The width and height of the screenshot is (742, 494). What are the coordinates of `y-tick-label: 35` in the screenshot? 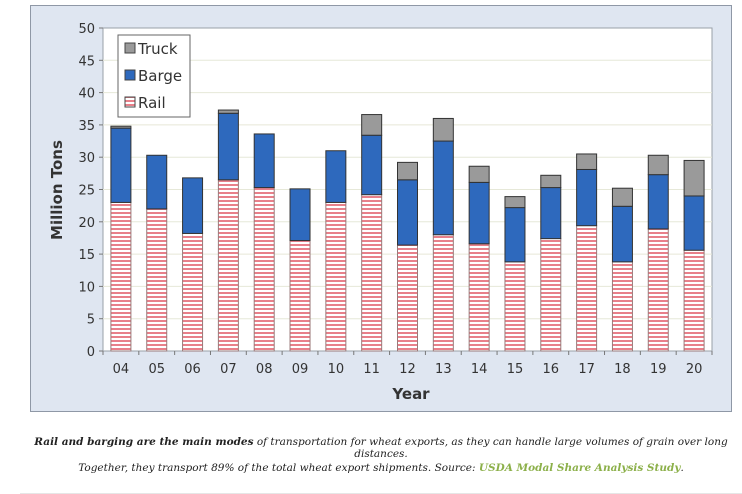 It's located at (86, 126).